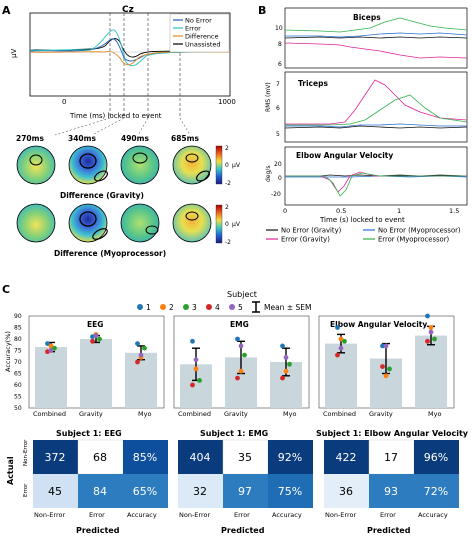 The image size is (474, 546). I want to click on eeg-cat-combined: Combined, so click(49, 414).